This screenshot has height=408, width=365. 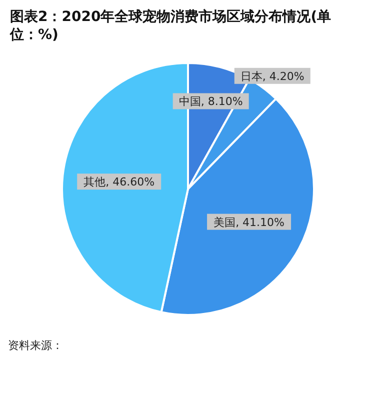 I want to click on slice-label: 其他, 46.60%, so click(x=119, y=182).